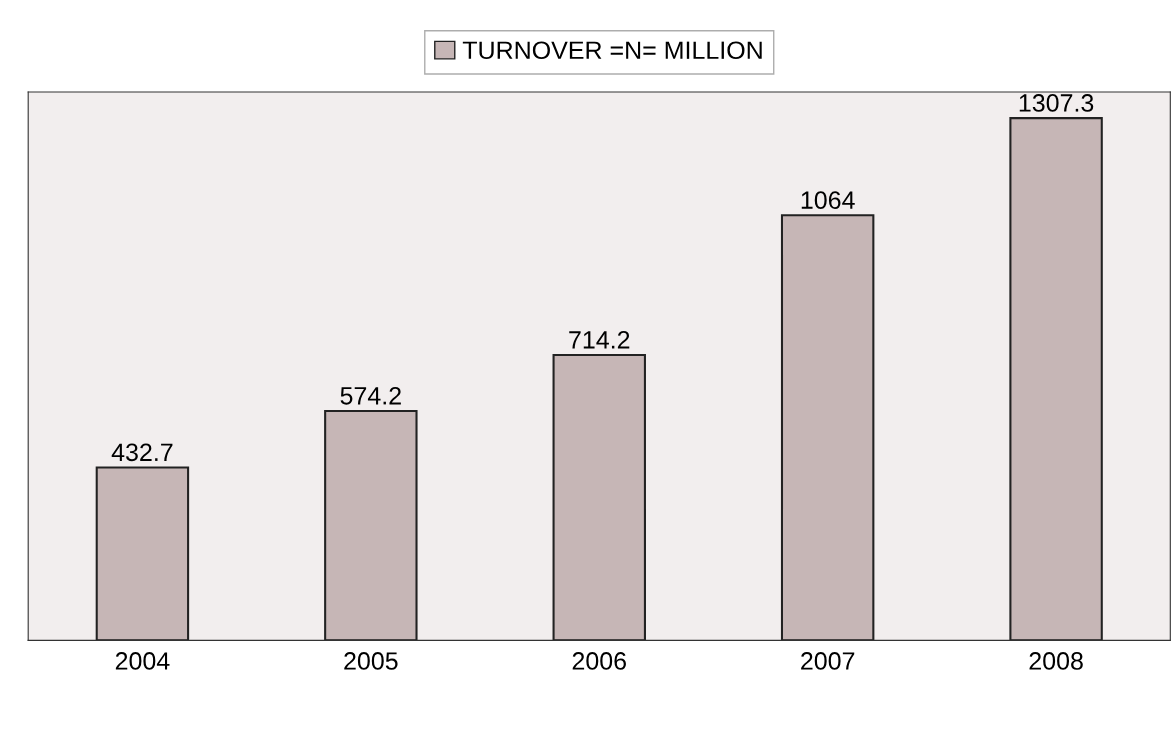  Describe the element at coordinates (828, 200) in the screenshot. I see `data-label: 1064` at that location.